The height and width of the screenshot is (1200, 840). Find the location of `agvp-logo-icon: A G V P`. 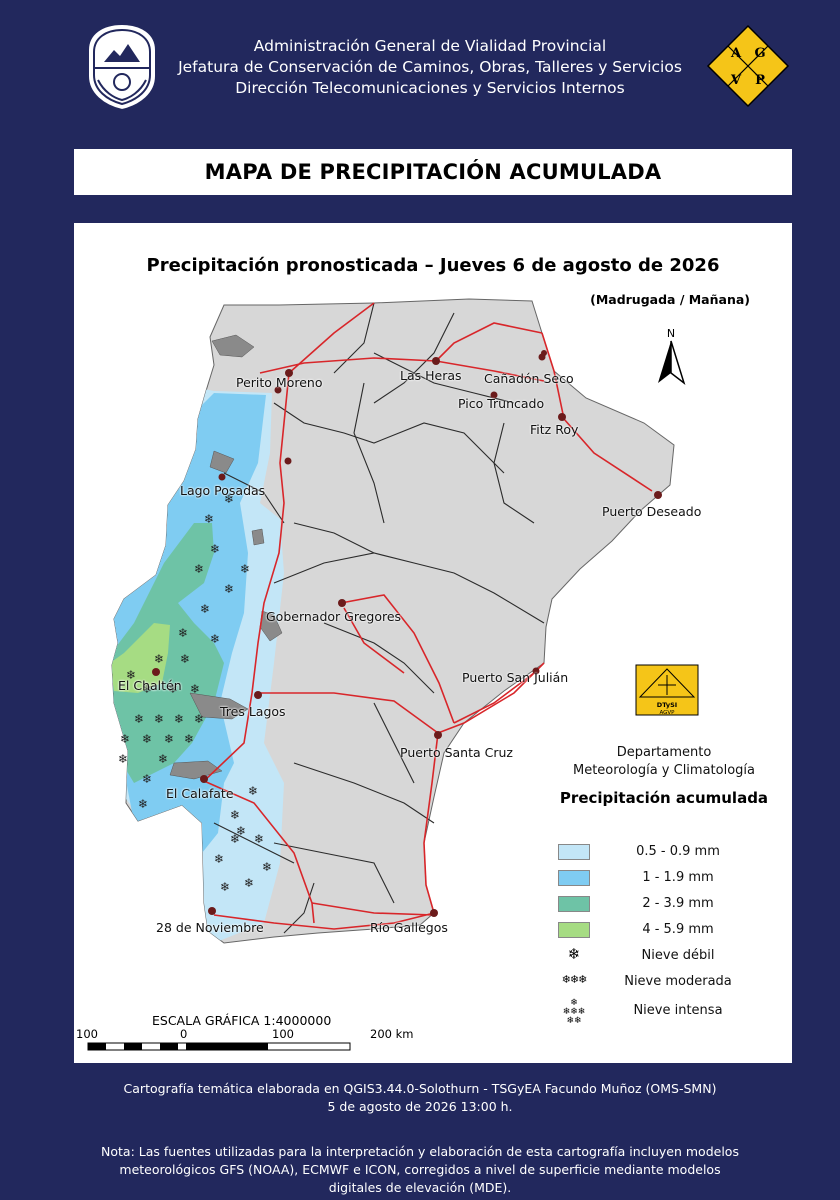

agvp-logo-icon: A G V P is located at coordinates (748, 66).